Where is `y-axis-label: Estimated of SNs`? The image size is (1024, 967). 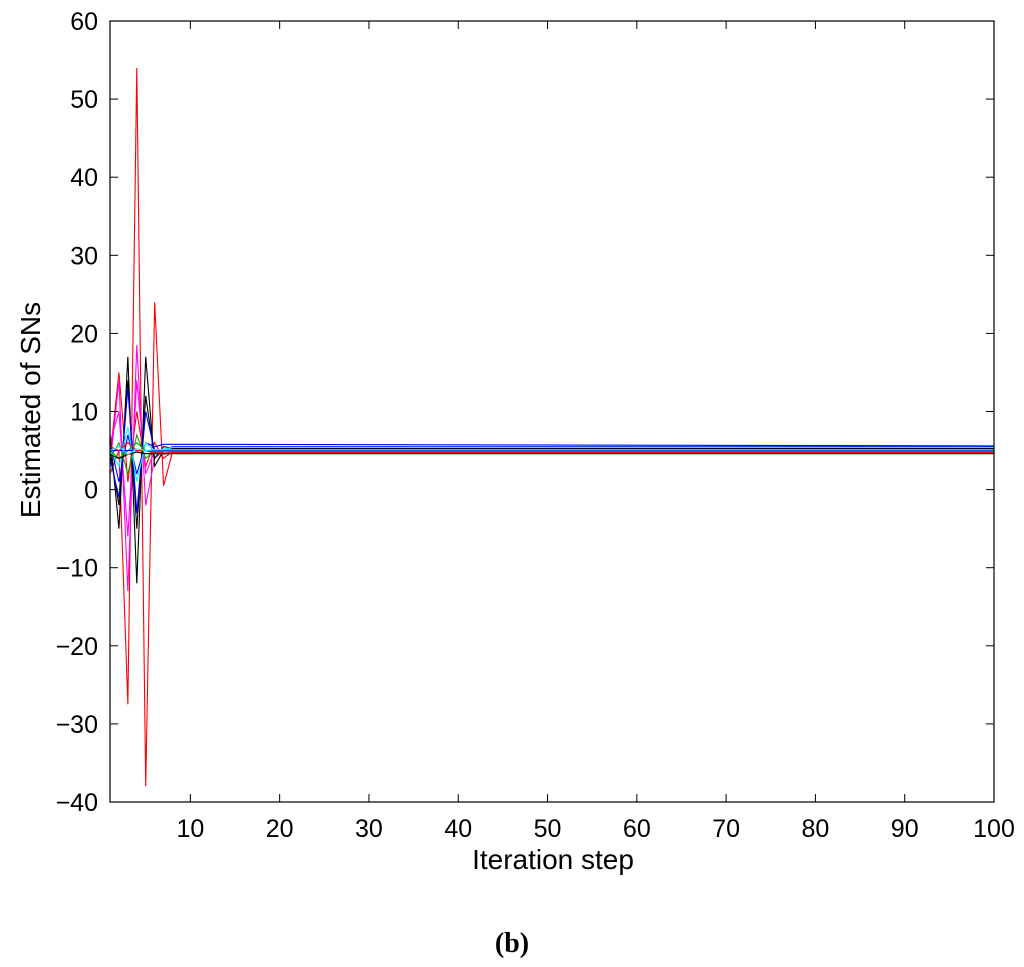 y-axis-label: Estimated of SNs is located at coordinates (30, 410).